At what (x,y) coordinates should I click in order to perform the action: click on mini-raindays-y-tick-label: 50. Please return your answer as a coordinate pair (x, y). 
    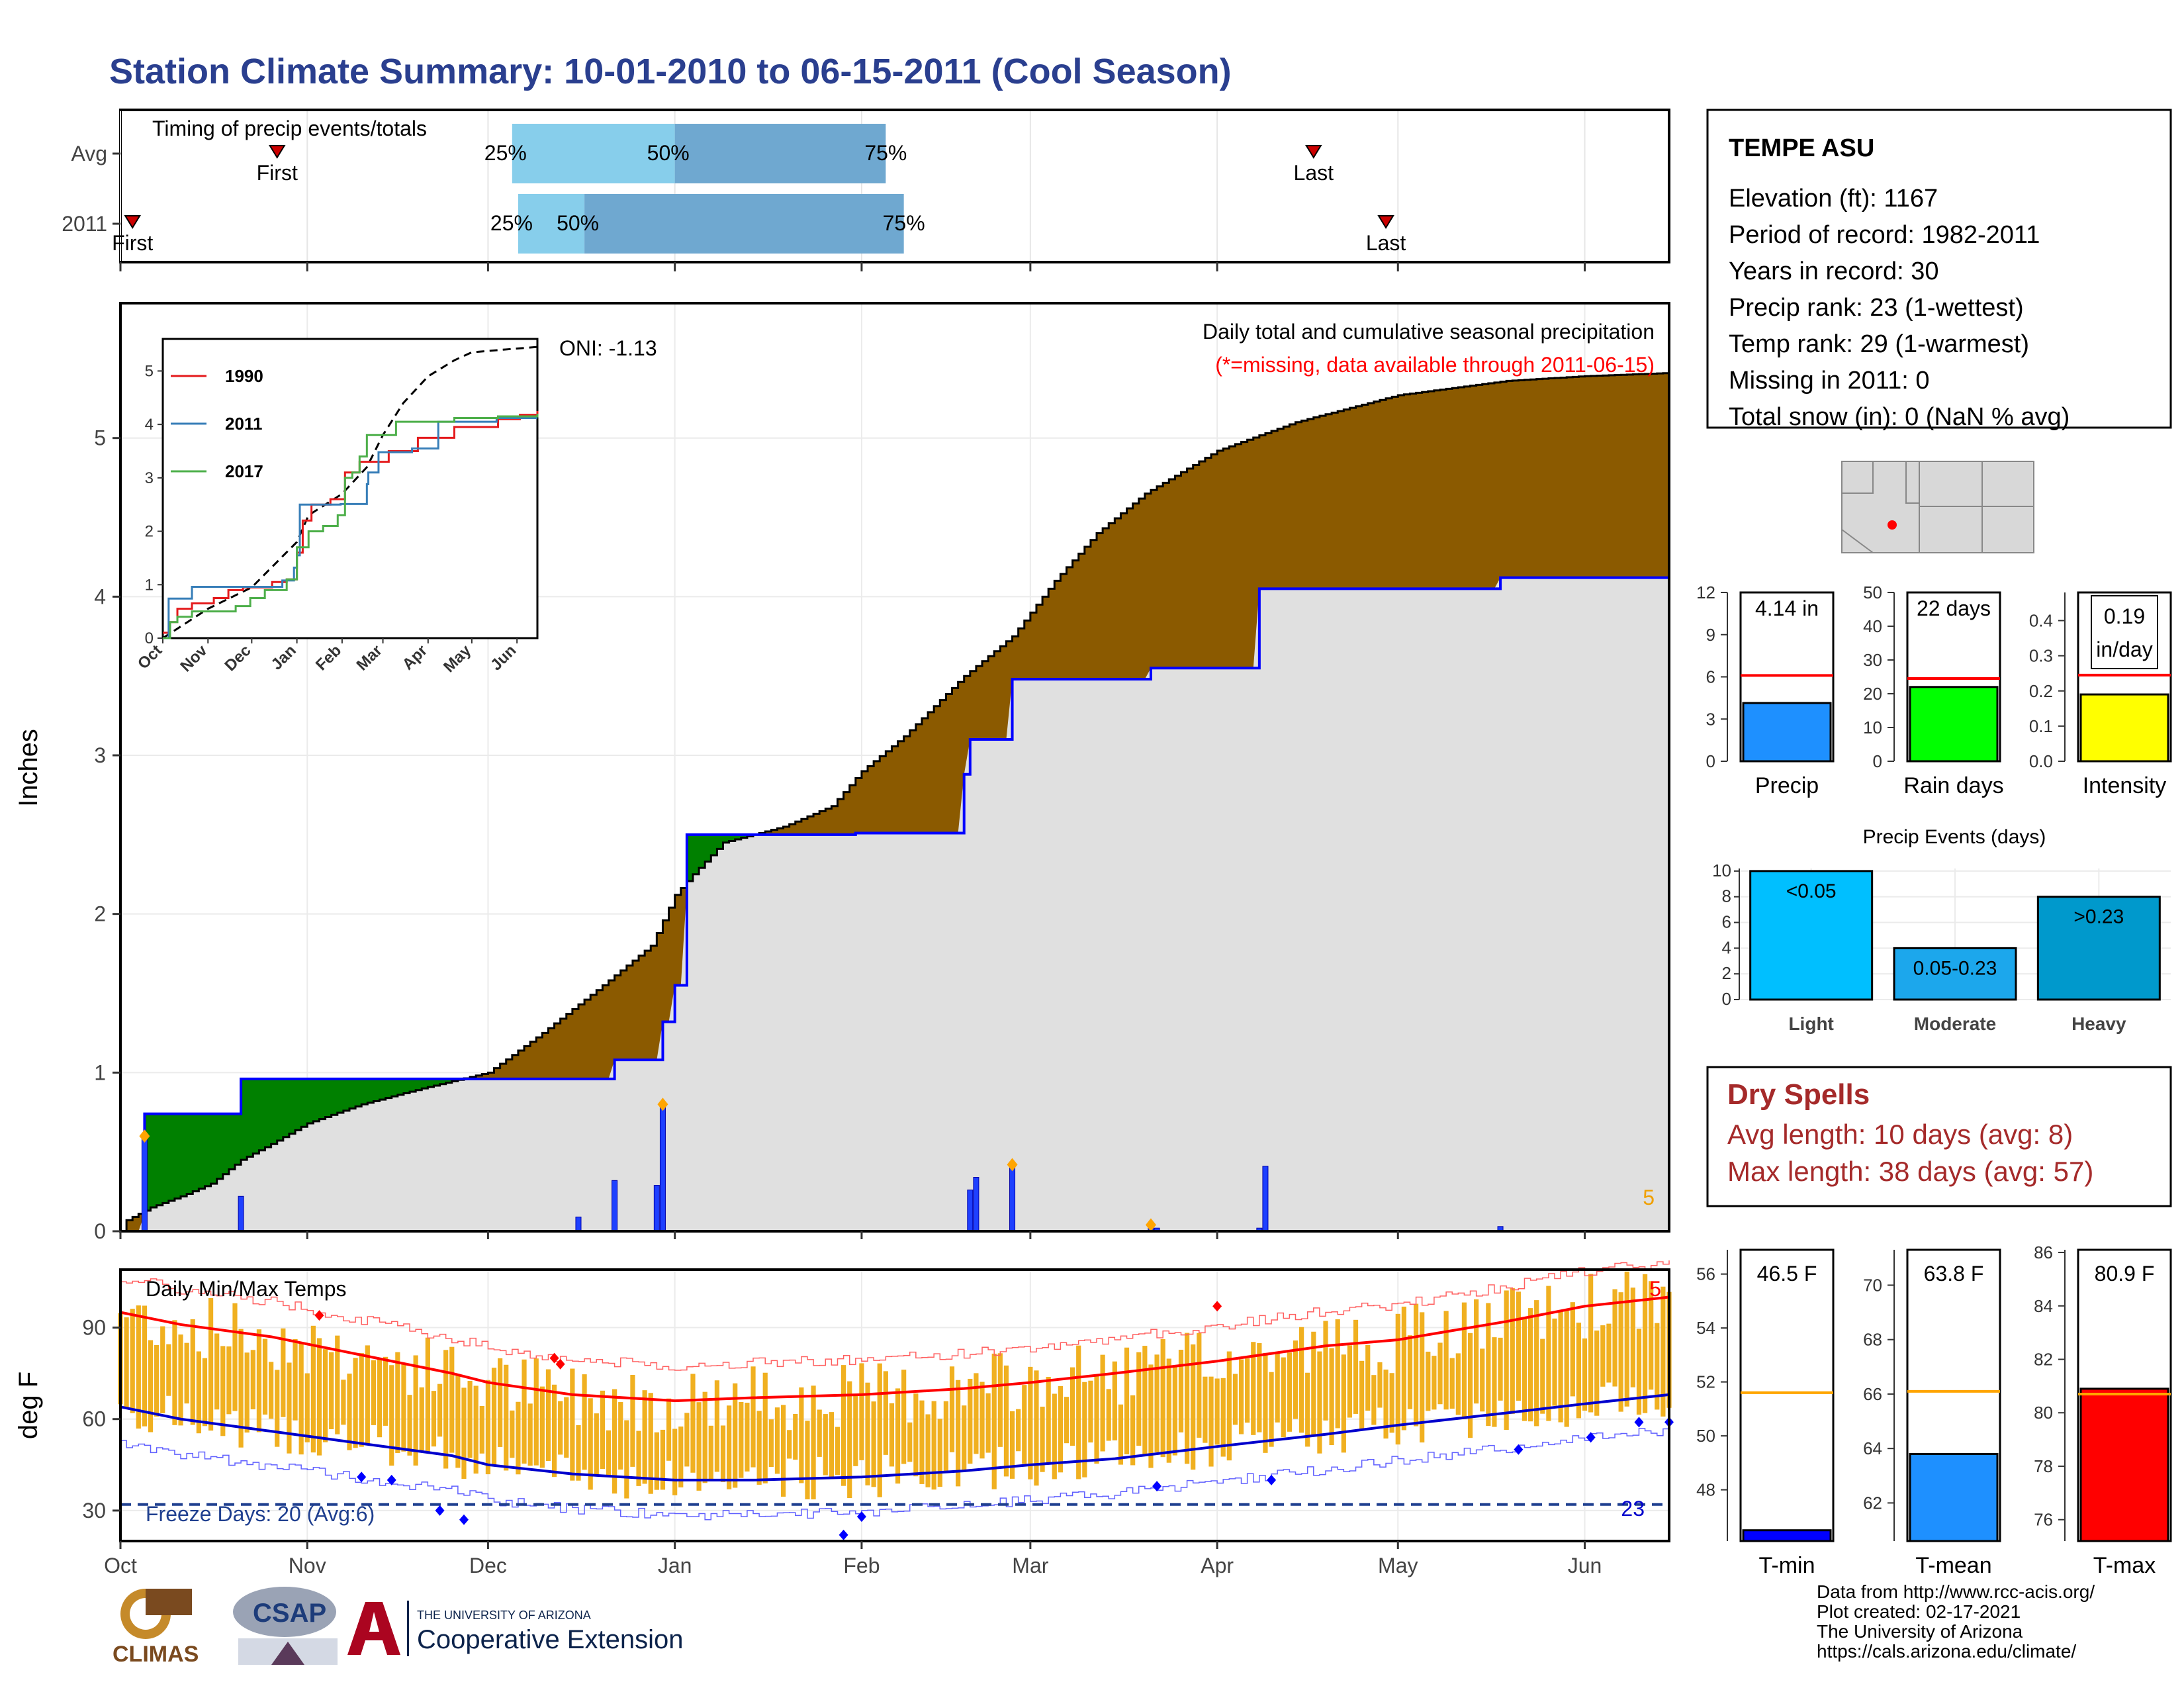
    Looking at the image, I should click on (1872, 592).